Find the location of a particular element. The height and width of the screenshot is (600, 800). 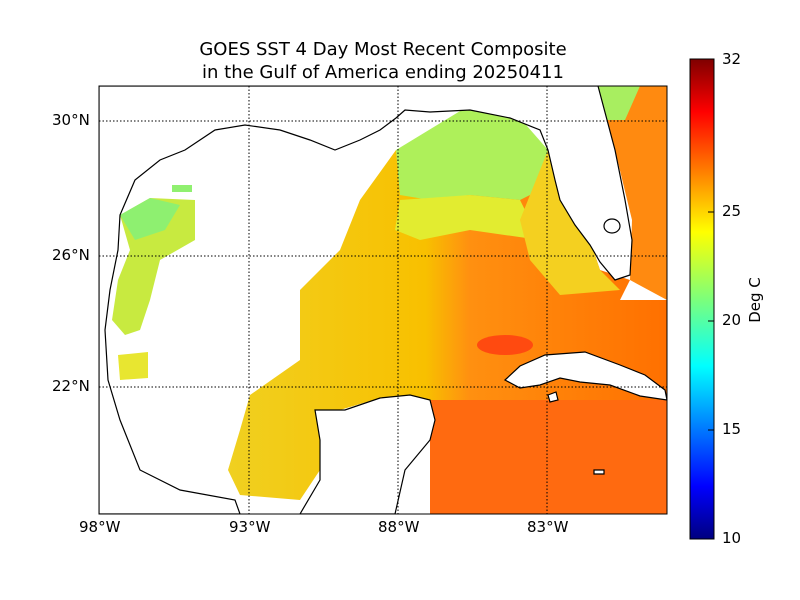

lat-tick-26n: 26°N is located at coordinates (71, 255).